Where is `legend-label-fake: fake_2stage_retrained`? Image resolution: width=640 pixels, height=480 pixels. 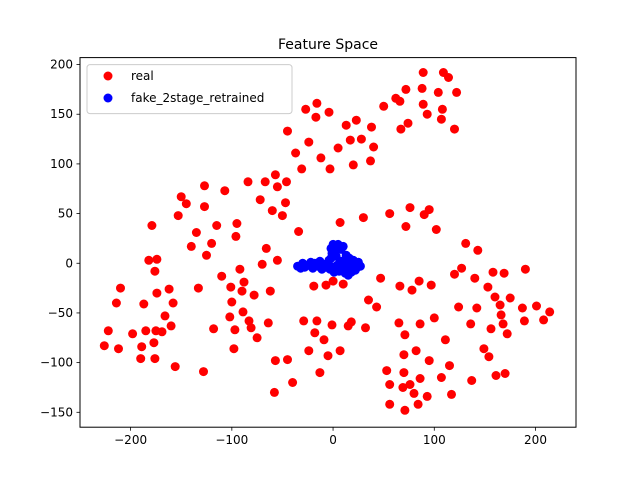 legend-label-fake: fake_2stage_retrained is located at coordinates (197, 98).